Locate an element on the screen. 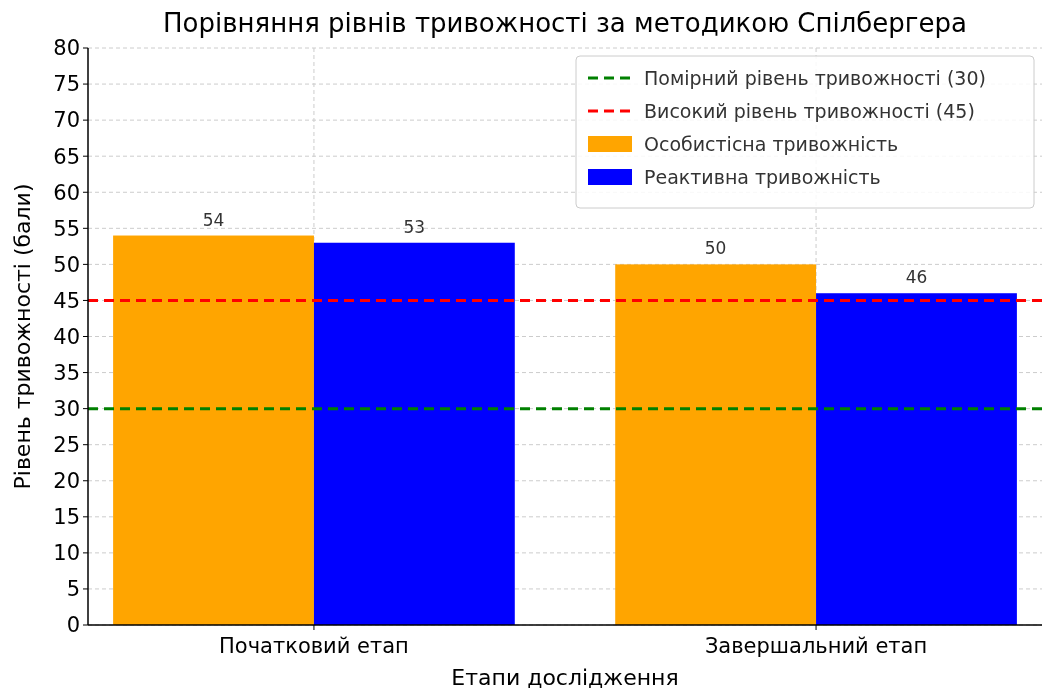  legend-label: Реактивна тривожність is located at coordinates (762, 176).